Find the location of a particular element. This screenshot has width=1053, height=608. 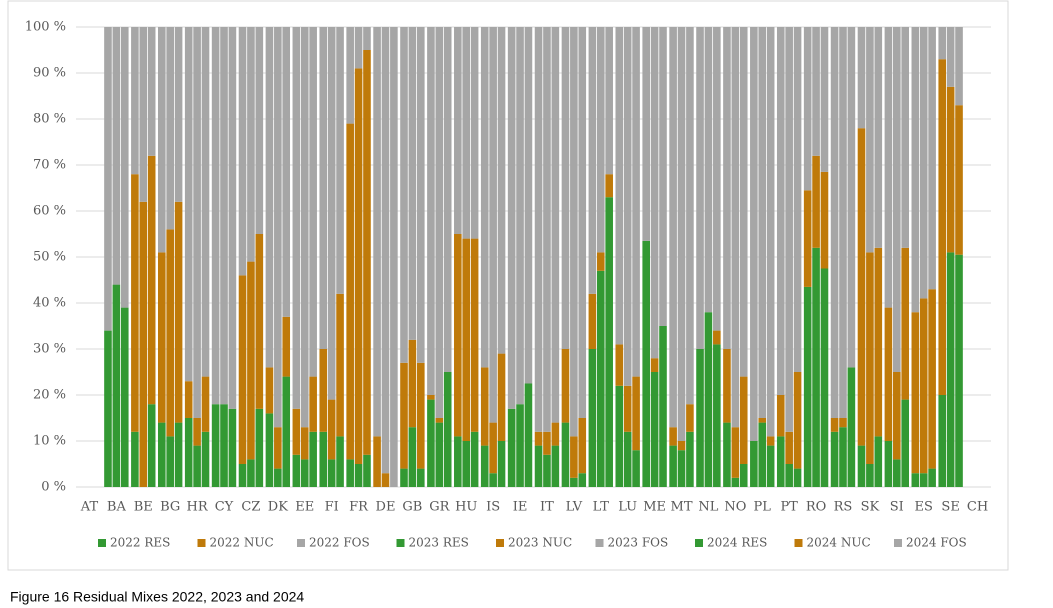

x-tick-label: FI is located at coordinates (332, 507).